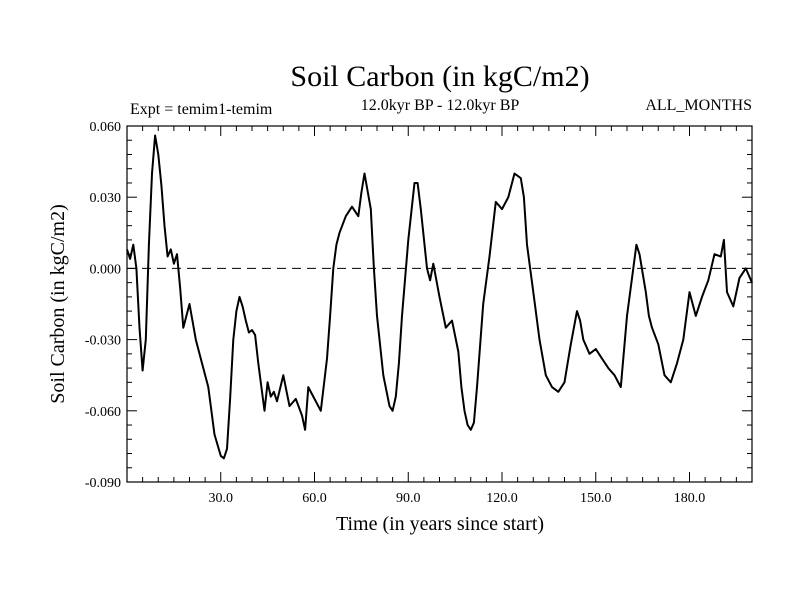 The width and height of the screenshot is (800, 600). What do you see at coordinates (440, 524) in the screenshot?
I see `x-axis-label: Time (in years since start)` at bounding box center [440, 524].